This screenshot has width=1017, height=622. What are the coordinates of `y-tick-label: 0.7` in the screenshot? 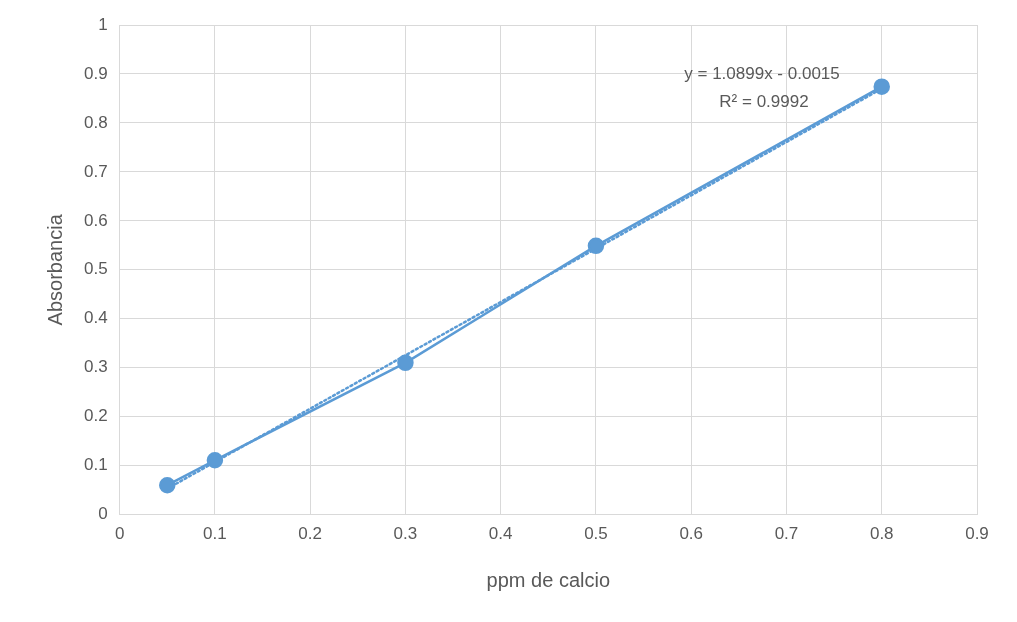 It's located at (95, 171).